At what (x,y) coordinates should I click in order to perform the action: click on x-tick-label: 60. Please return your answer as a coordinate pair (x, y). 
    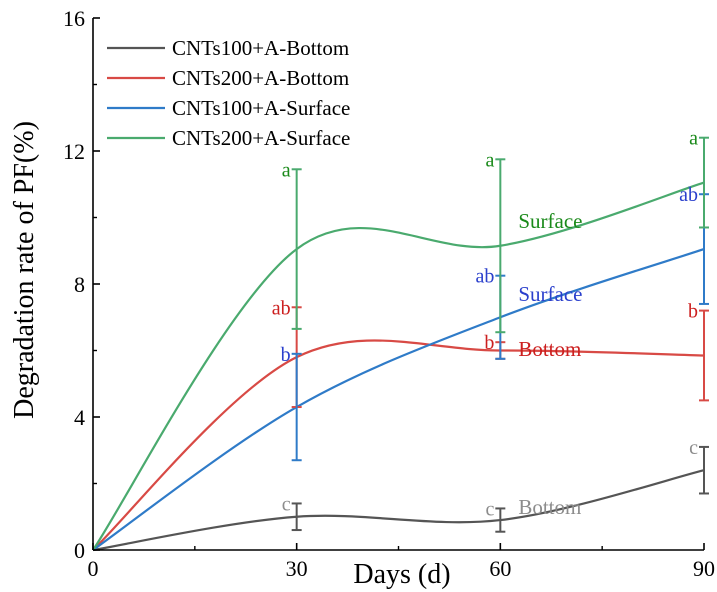
    Looking at the image, I should click on (500, 568).